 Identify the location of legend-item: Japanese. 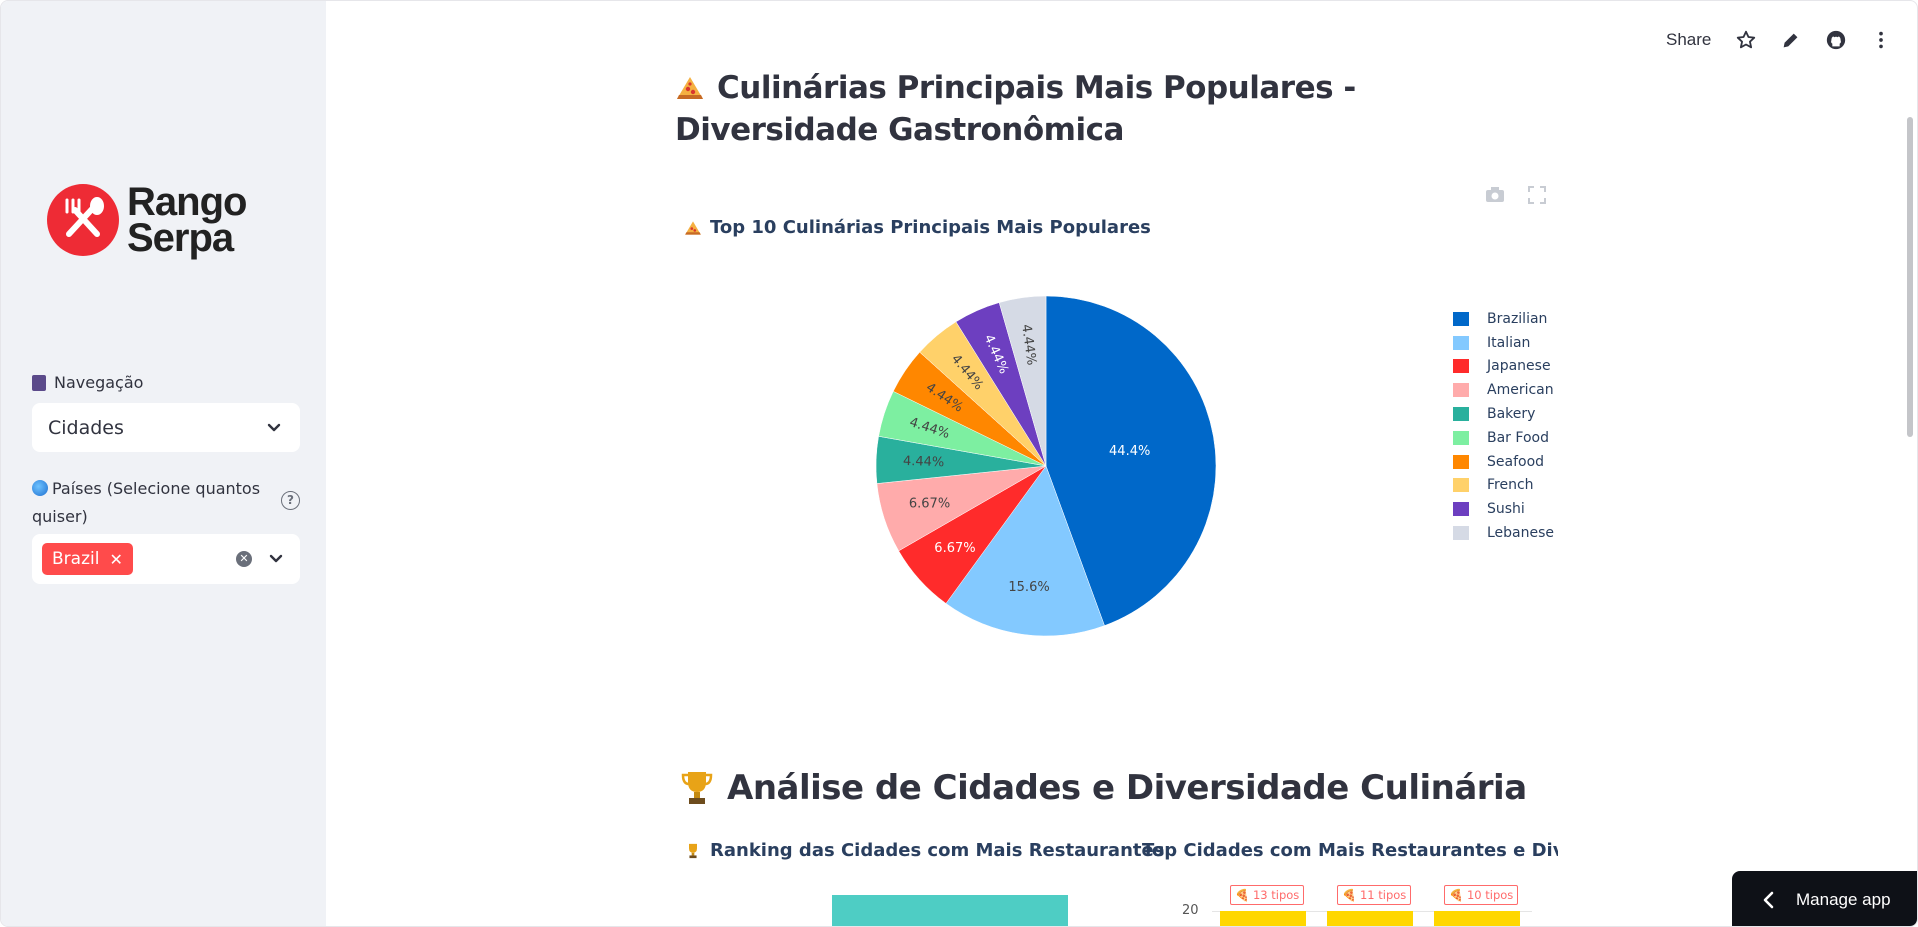
(1503, 367).